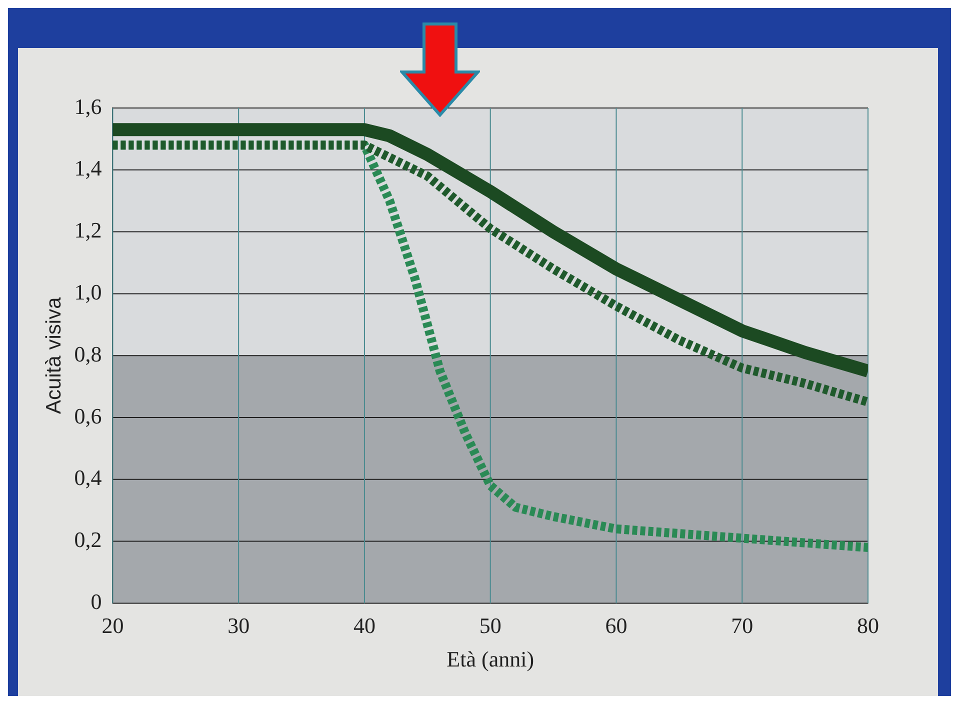 This screenshot has height=704, width=959. I want to click on x-tick-label: 50, so click(490, 625).